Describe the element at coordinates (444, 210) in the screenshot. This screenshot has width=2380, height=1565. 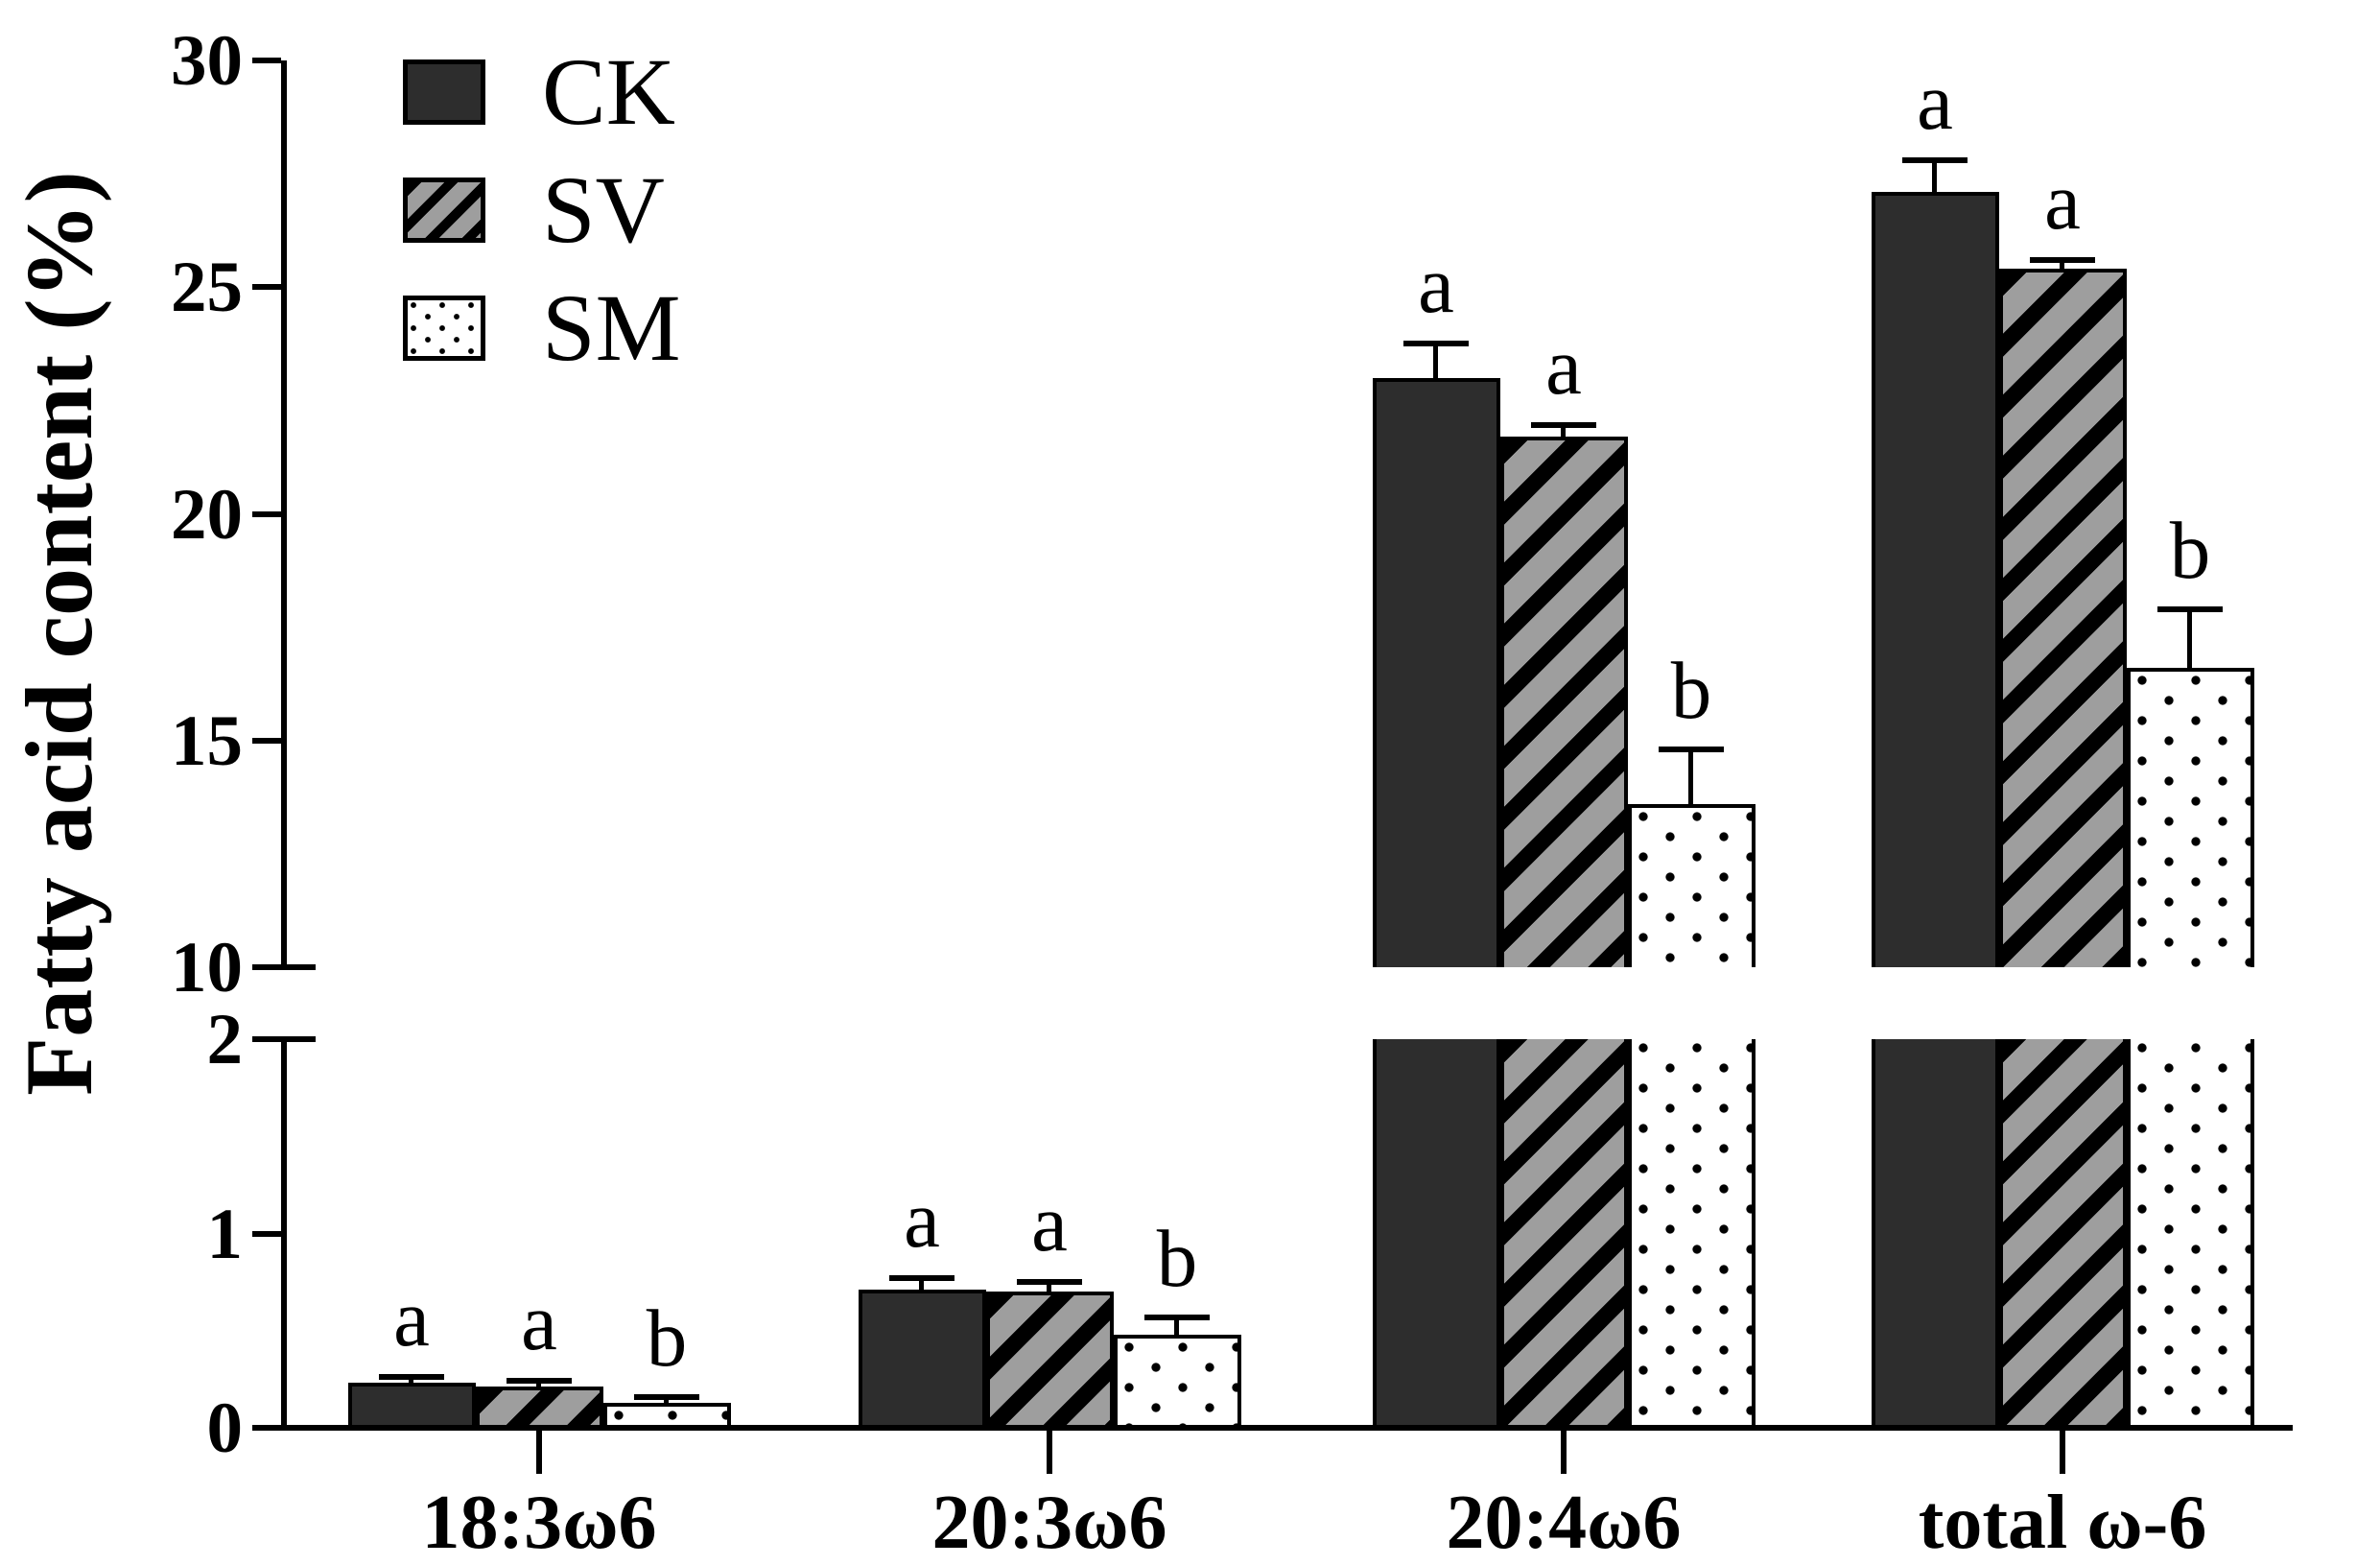
I see `legend-swatch-sv` at that location.